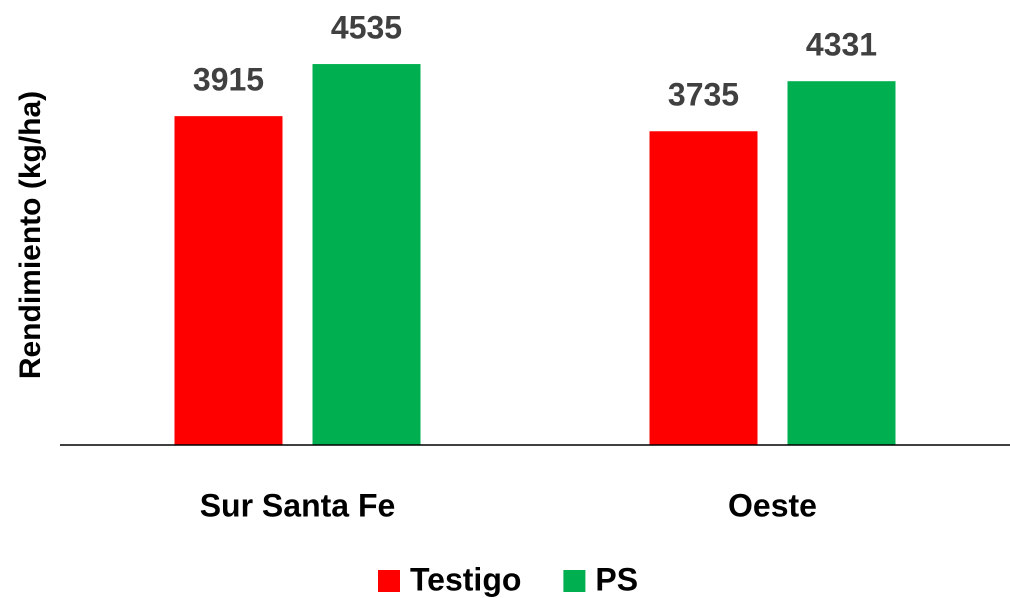  I want to click on value-label: 4535, so click(366, 28).